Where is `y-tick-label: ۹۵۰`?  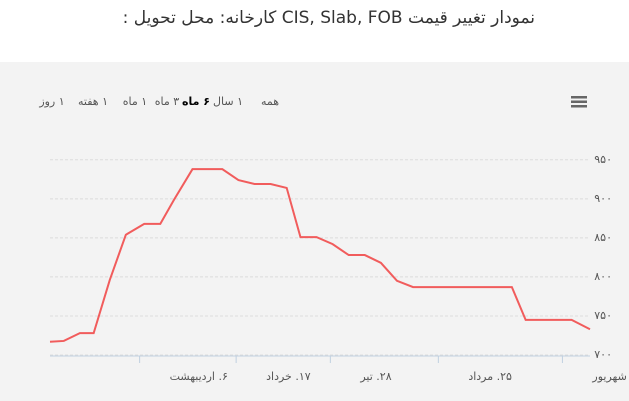
y-tick-label: ۹۵۰ is located at coordinates (603, 159).